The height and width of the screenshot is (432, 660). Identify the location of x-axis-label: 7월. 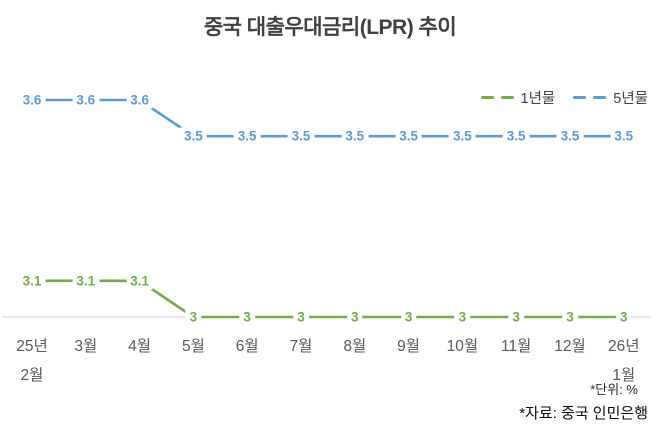
(301, 346).